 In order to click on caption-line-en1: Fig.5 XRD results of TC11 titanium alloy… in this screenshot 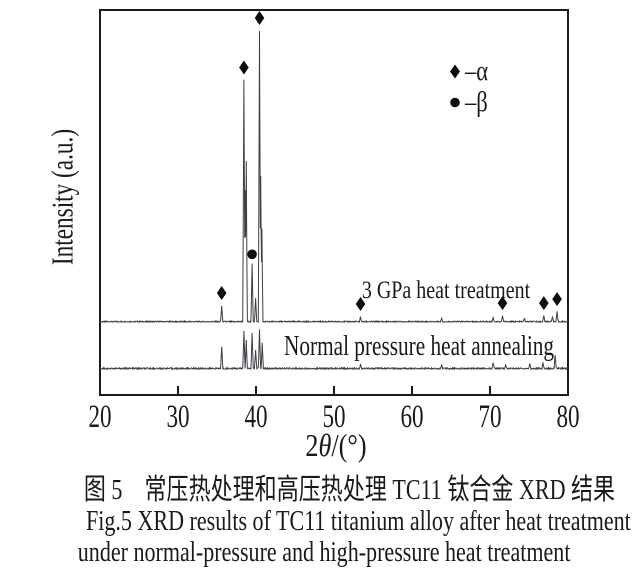, I will do `click(358, 521)`.